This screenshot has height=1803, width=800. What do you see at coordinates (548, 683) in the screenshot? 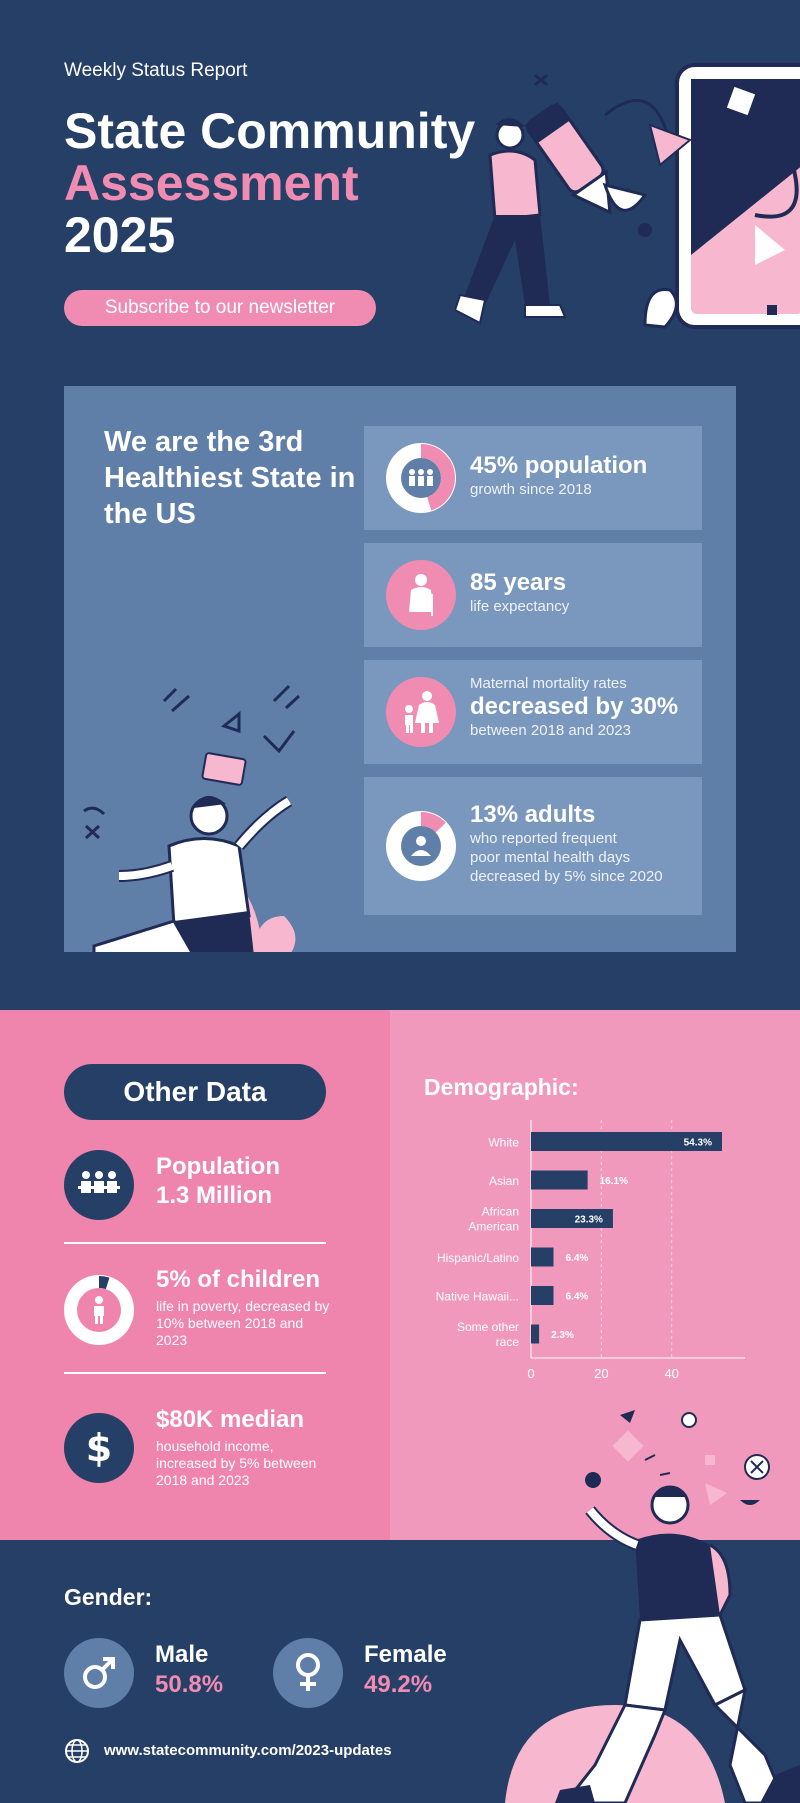
I see `stat-pre-caption: Maternal mortality rates` at bounding box center [548, 683].